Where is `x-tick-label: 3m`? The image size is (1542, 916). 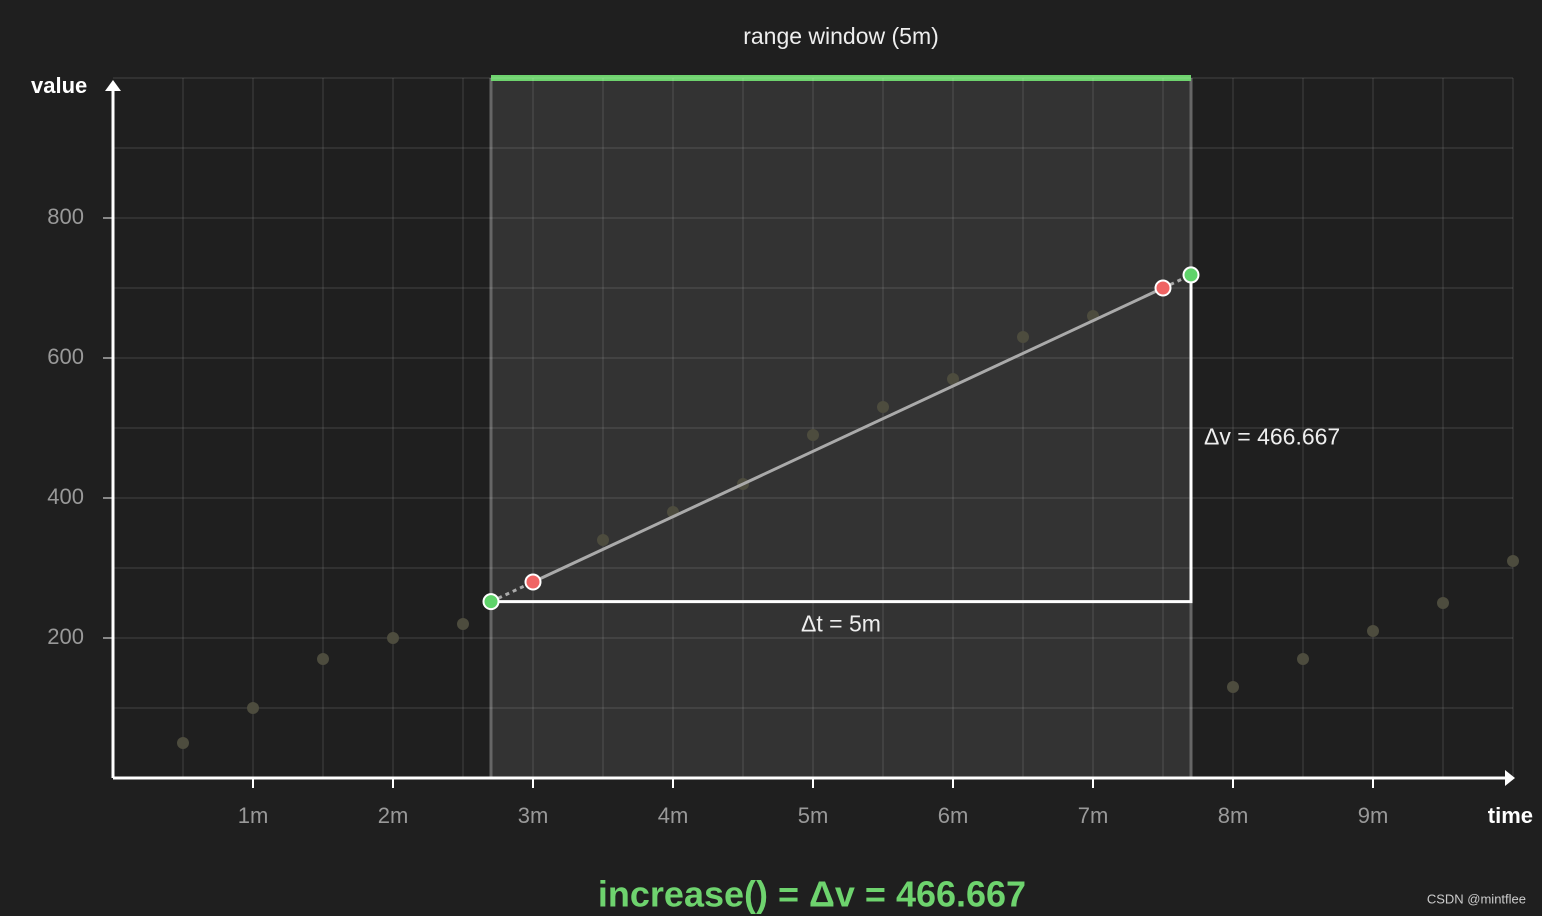
x-tick-label: 3m is located at coordinates (533, 815).